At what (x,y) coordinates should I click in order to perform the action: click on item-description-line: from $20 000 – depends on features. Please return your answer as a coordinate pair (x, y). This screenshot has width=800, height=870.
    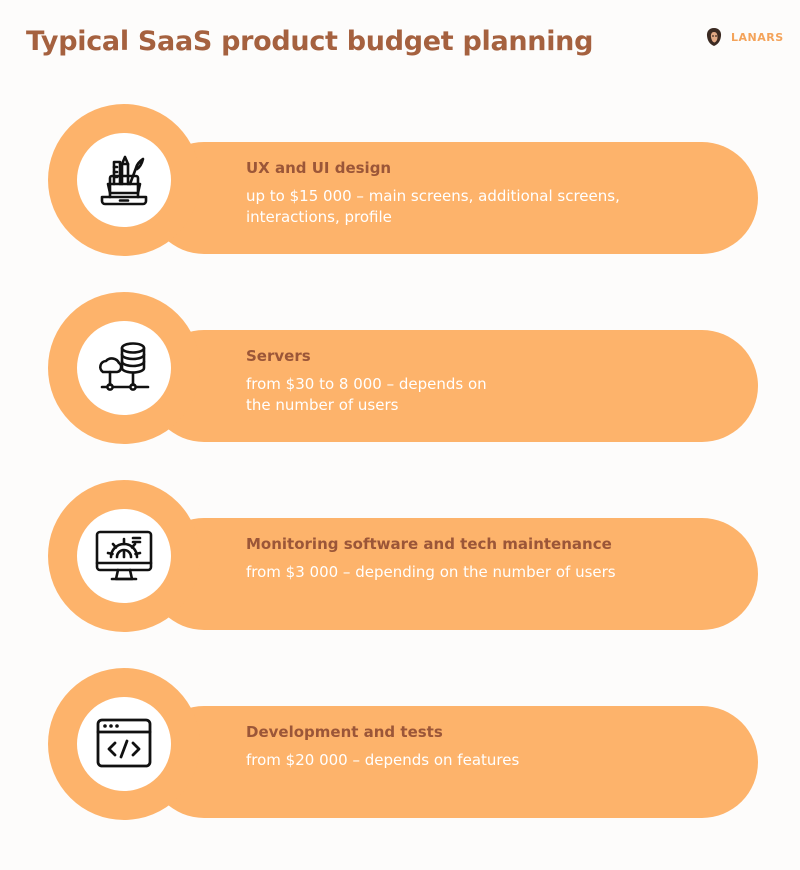
    Looking at the image, I should click on (383, 760).